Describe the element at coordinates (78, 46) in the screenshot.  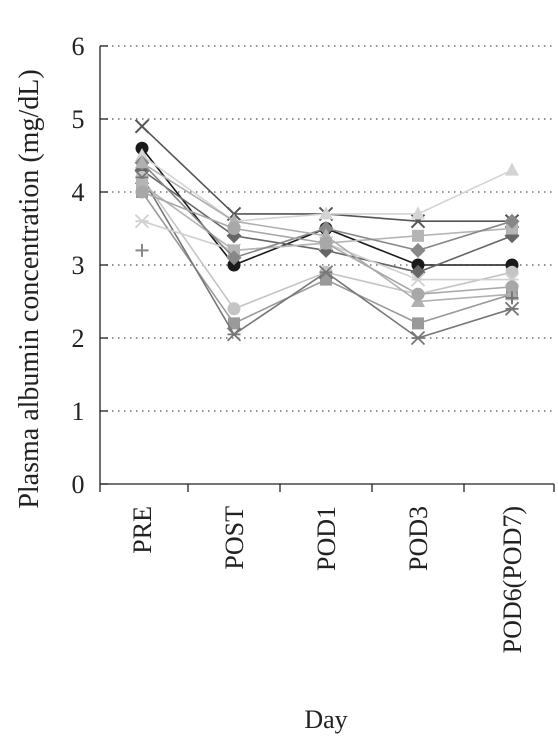
I see `y-tick-label: 6` at that location.